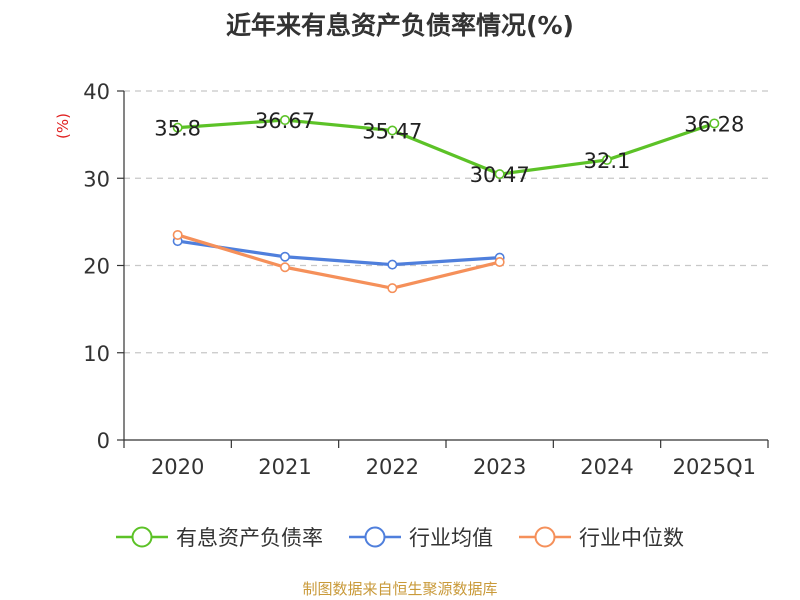 This screenshot has height=600, width=800. I want to click on series-point-0-2022, so click(392, 130).